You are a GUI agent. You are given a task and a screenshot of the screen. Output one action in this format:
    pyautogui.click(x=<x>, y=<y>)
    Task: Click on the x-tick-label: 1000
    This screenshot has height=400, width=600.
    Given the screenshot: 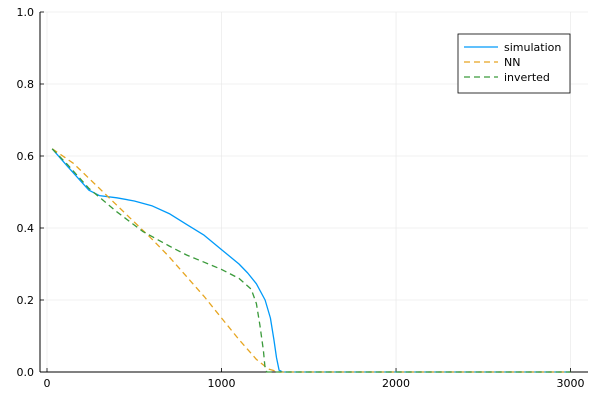 What is the action you would take?
    pyautogui.click(x=222, y=383)
    